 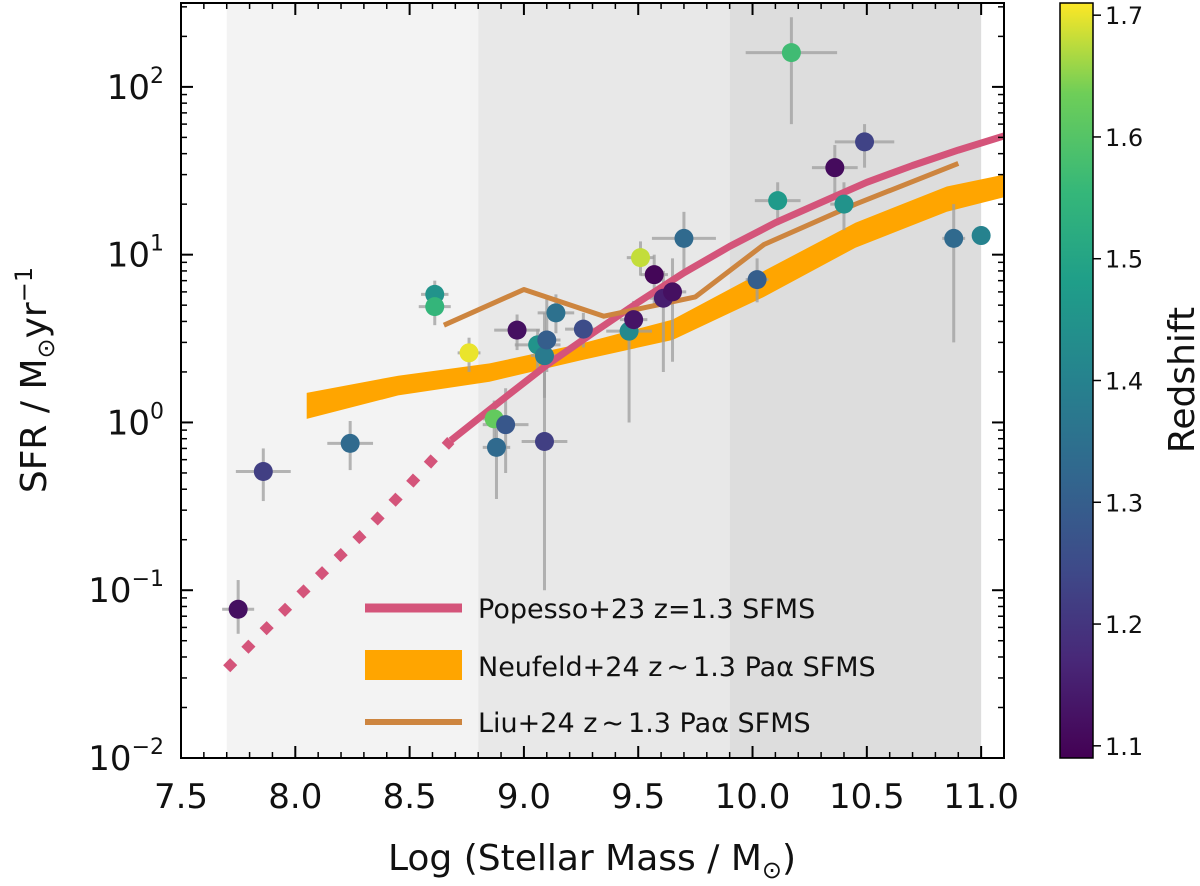 What do you see at coordinates (1124, 138) in the screenshot?
I see `cb-tick-label-5: 1.6` at bounding box center [1124, 138].